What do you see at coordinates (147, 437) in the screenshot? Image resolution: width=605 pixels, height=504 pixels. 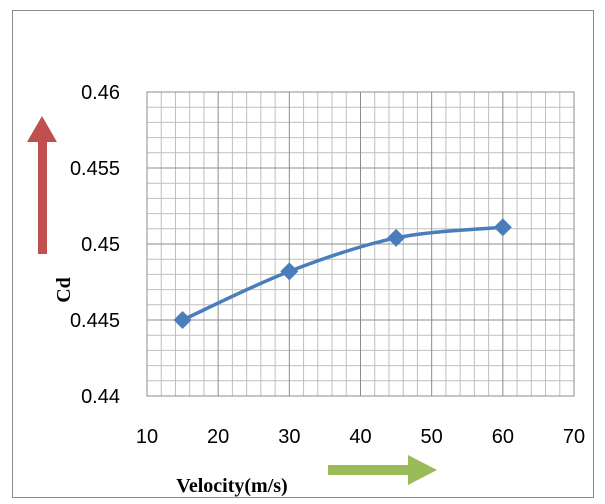 I see `x-tick-label: 10` at bounding box center [147, 437].